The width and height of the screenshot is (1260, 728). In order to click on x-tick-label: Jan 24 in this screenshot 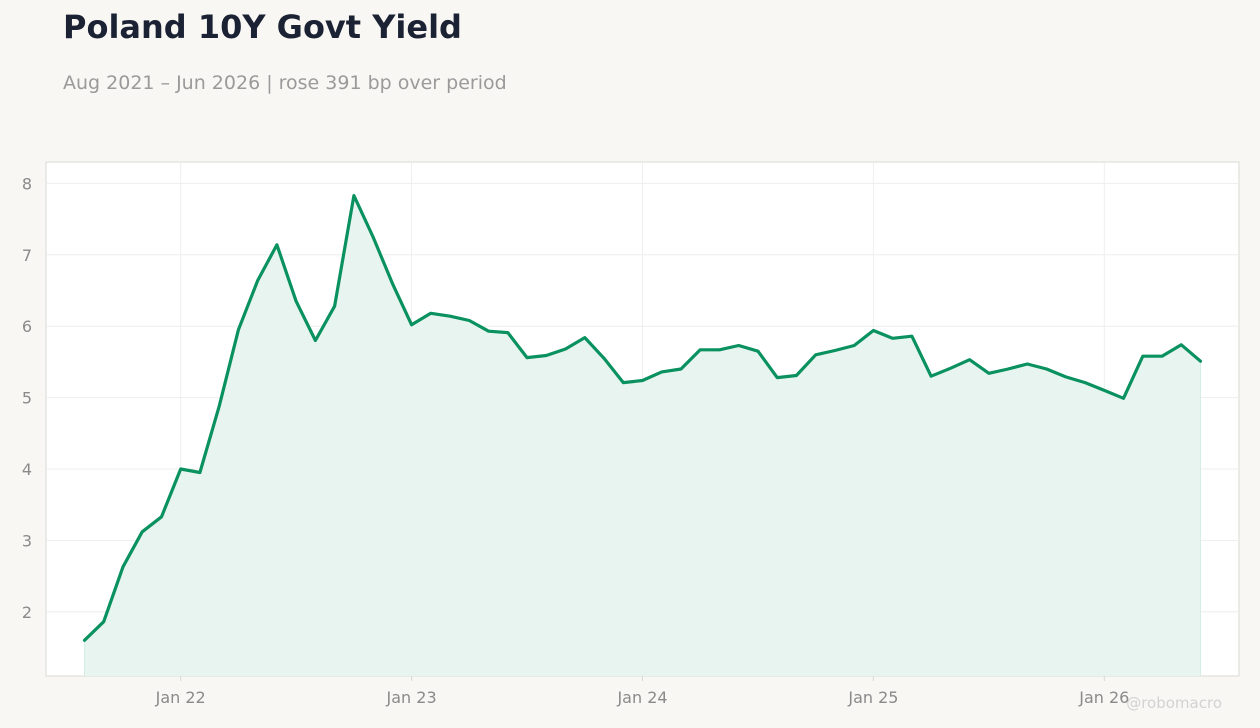, I will do `click(641, 697)`.